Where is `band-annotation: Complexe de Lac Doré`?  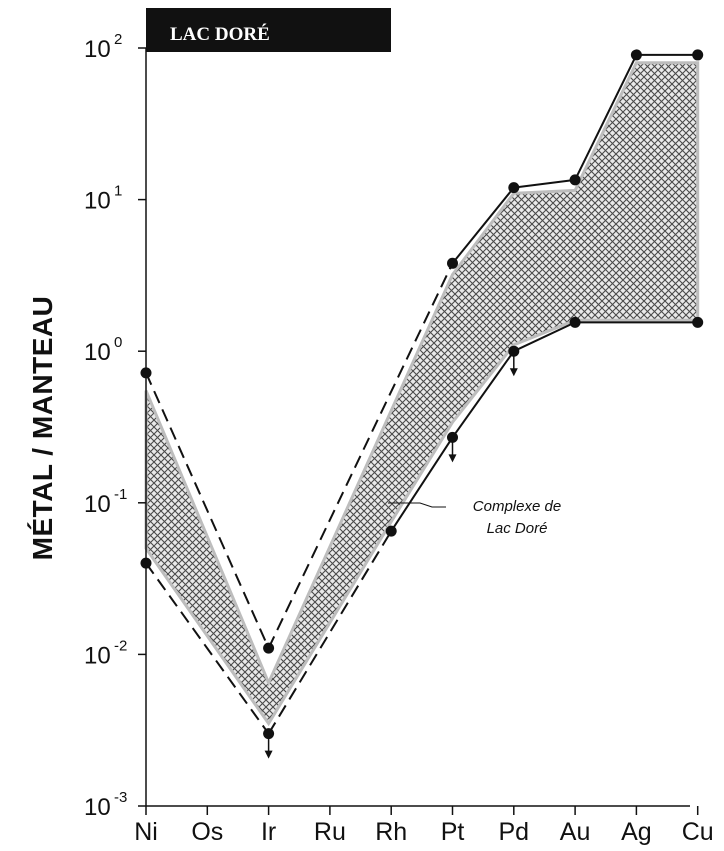
band-annotation: Complexe de Lac Doré is located at coordinates (474, 517).